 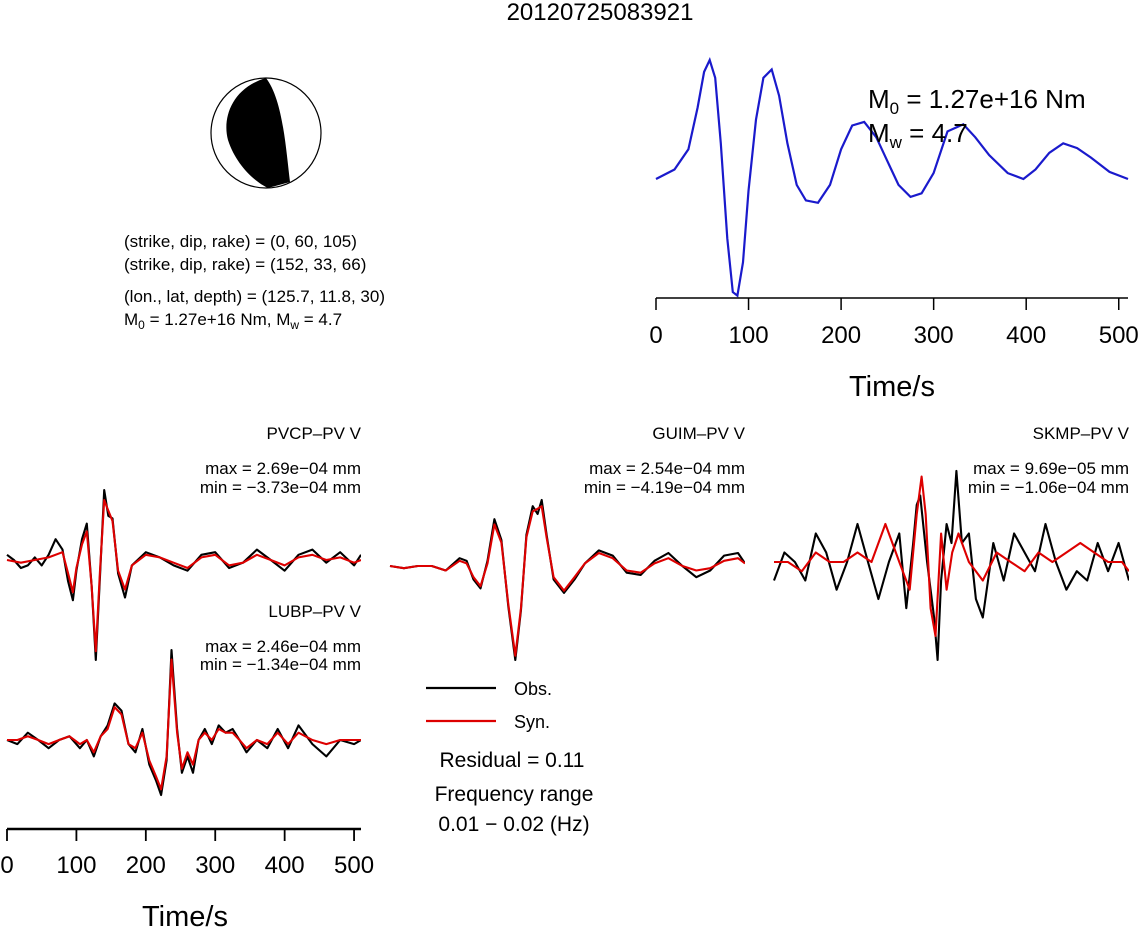 What do you see at coordinates (280, 487) in the screenshot?
I see `station-min-amplitude: min = −3.73e−04 mm` at bounding box center [280, 487].